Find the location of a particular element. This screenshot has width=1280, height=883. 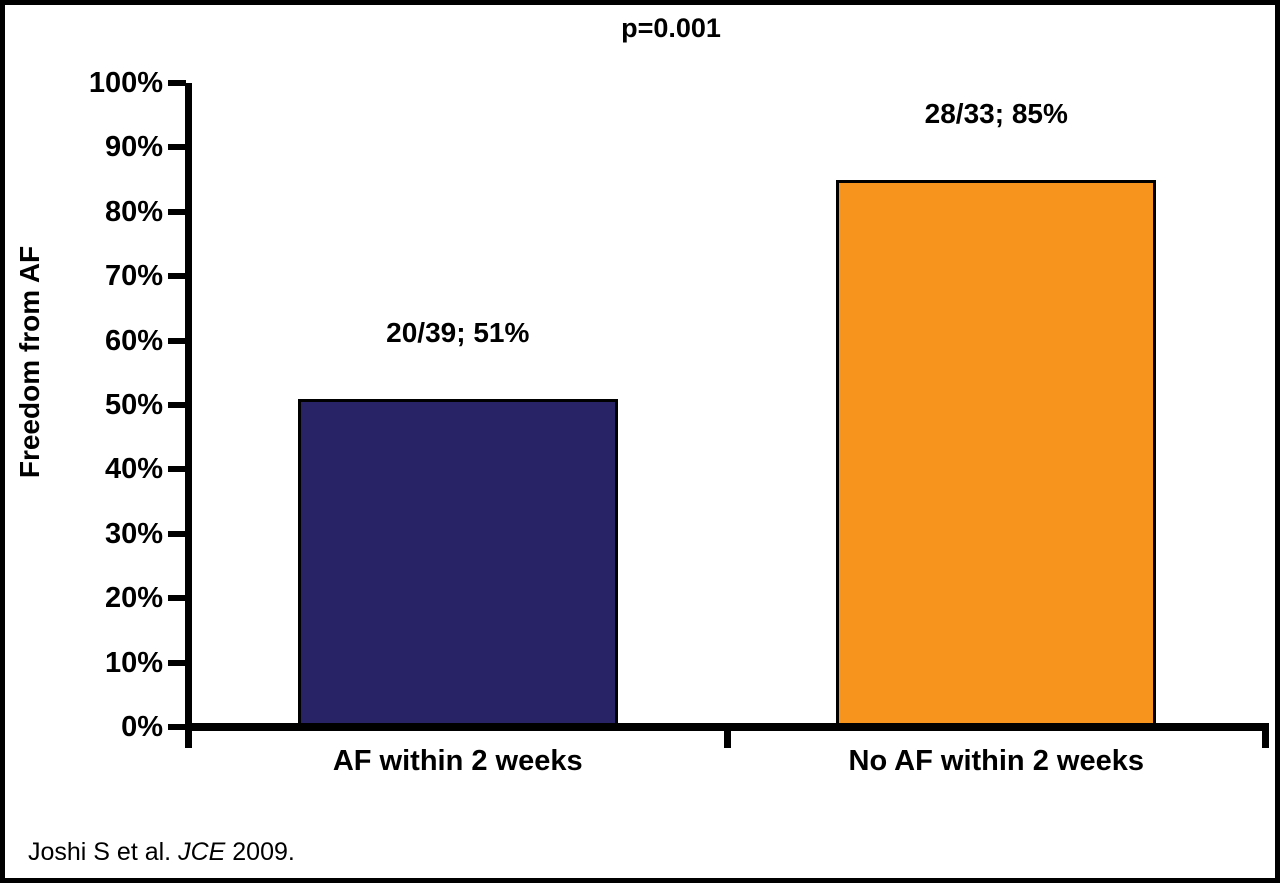

y-tick-label: 50% is located at coordinates (133, 405).